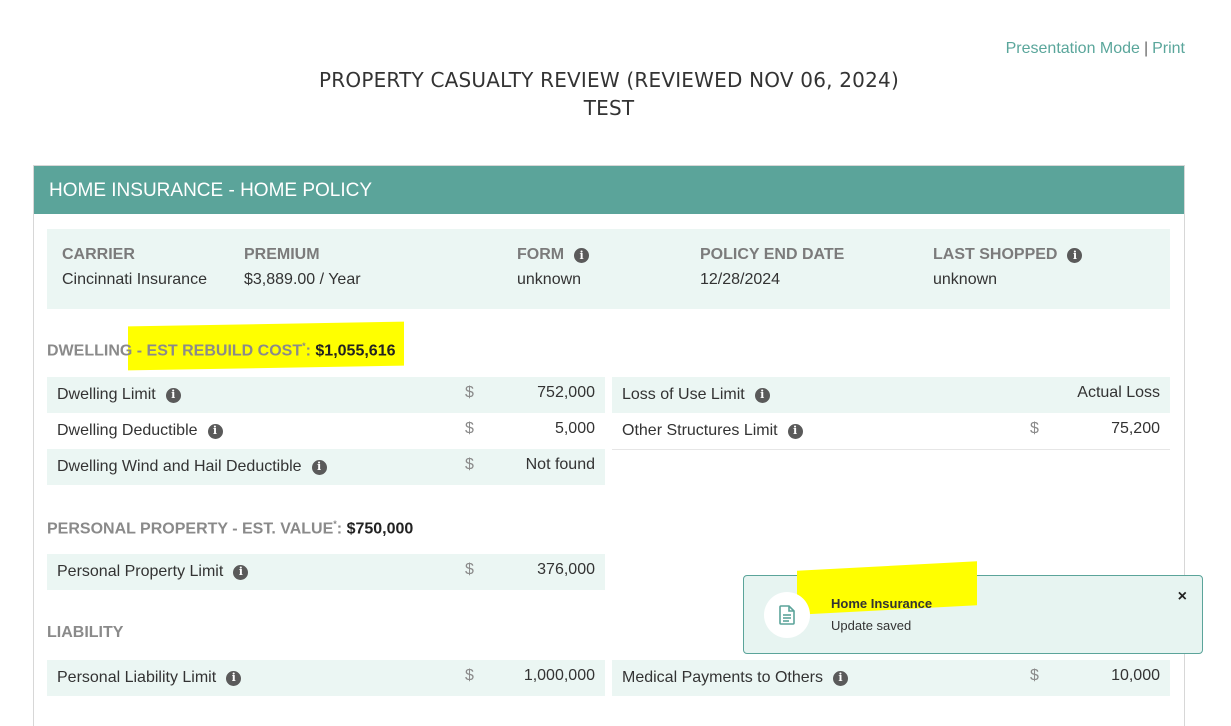  Describe the element at coordinates (772, 267) in the screenshot. I see `end-date-column: POLICY END DATE 12/28/2024` at that location.